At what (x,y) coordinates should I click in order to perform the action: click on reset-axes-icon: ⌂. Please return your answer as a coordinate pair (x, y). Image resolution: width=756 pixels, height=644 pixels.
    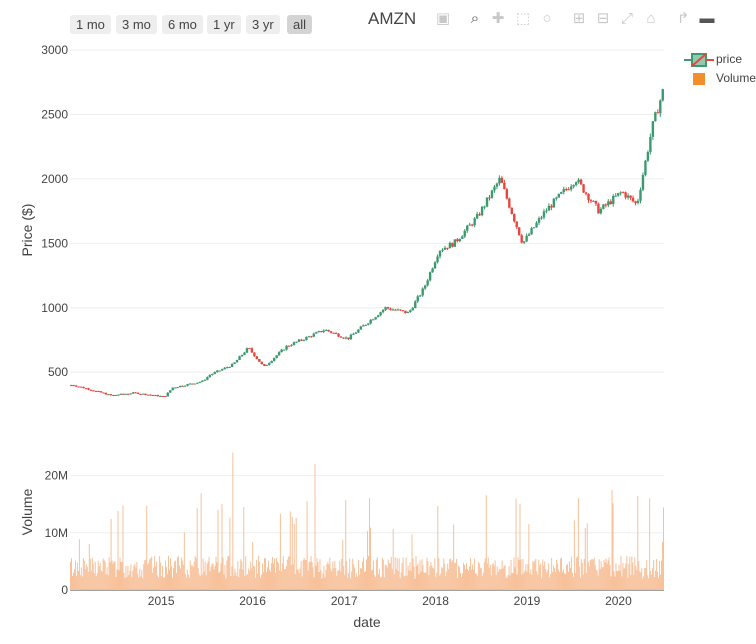
    Looking at the image, I should click on (651, 18).